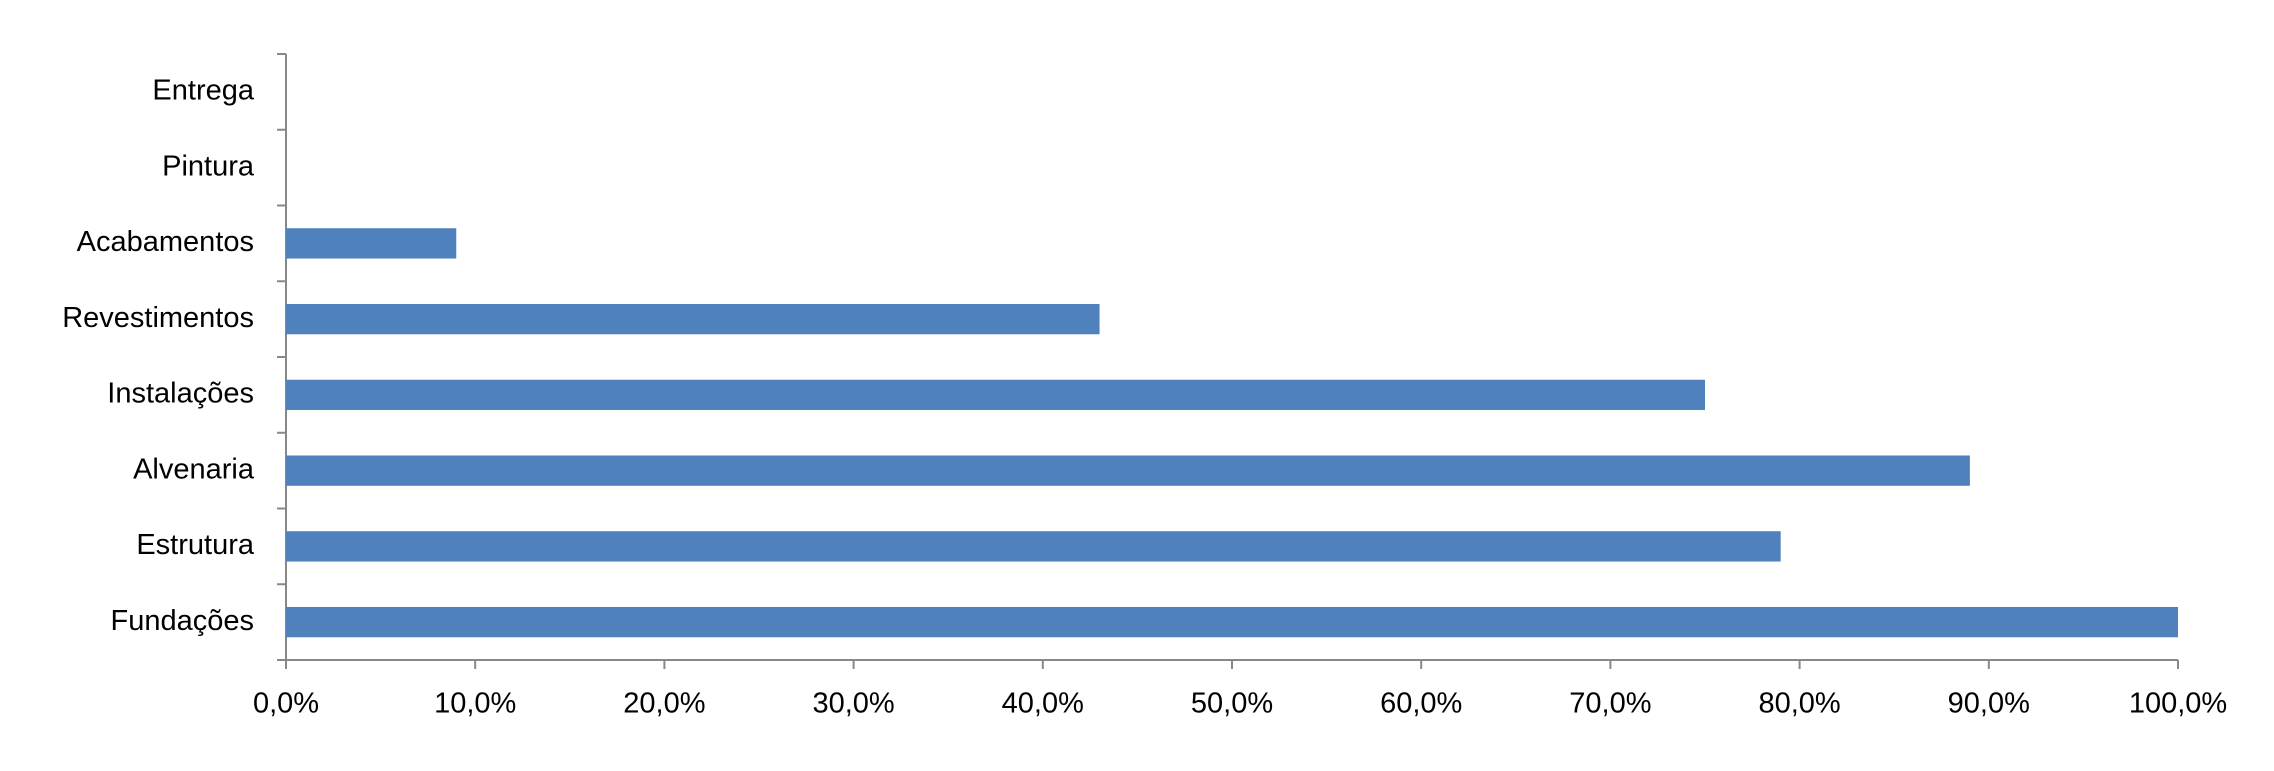 The width and height of the screenshot is (2274, 771). Describe the element at coordinates (1799, 704) in the screenshot. I see `x-tick-label: 80,0%` at that location.